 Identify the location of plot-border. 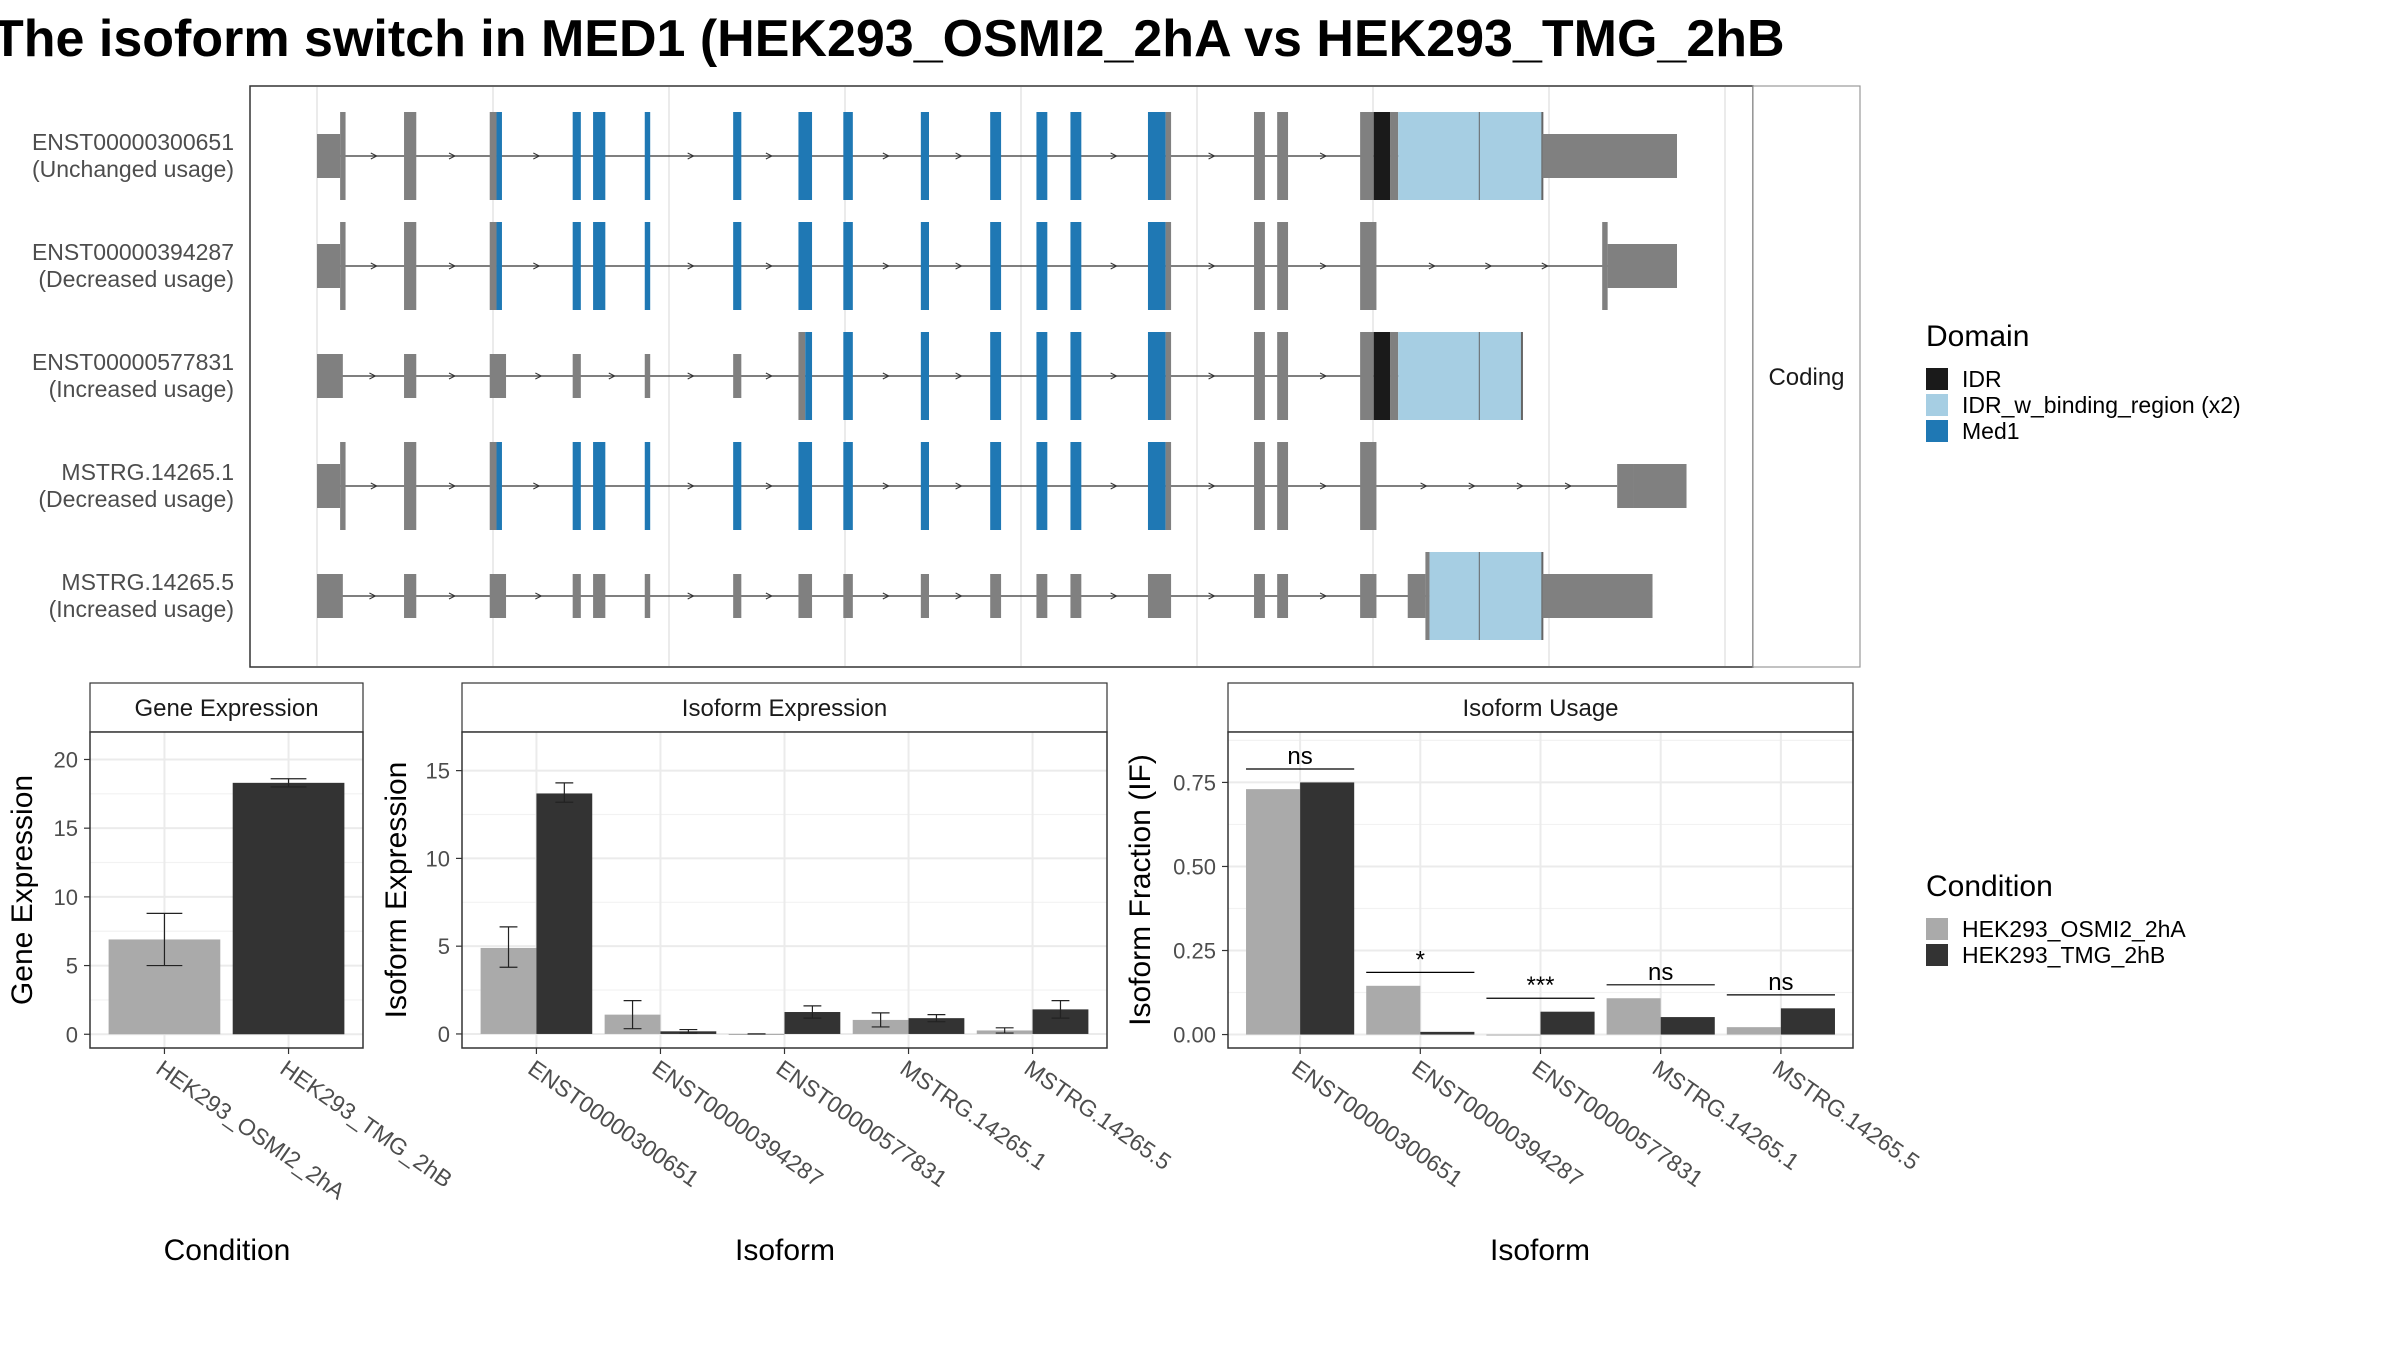
(226, 890).